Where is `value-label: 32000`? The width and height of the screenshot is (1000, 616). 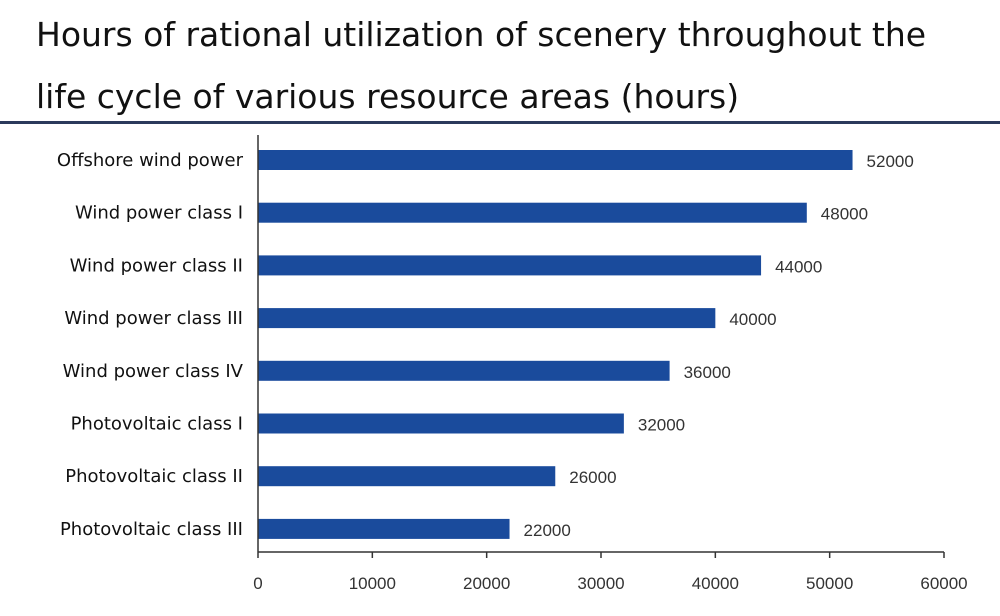 value-label: 32000 is located at coordinates (661, 425).